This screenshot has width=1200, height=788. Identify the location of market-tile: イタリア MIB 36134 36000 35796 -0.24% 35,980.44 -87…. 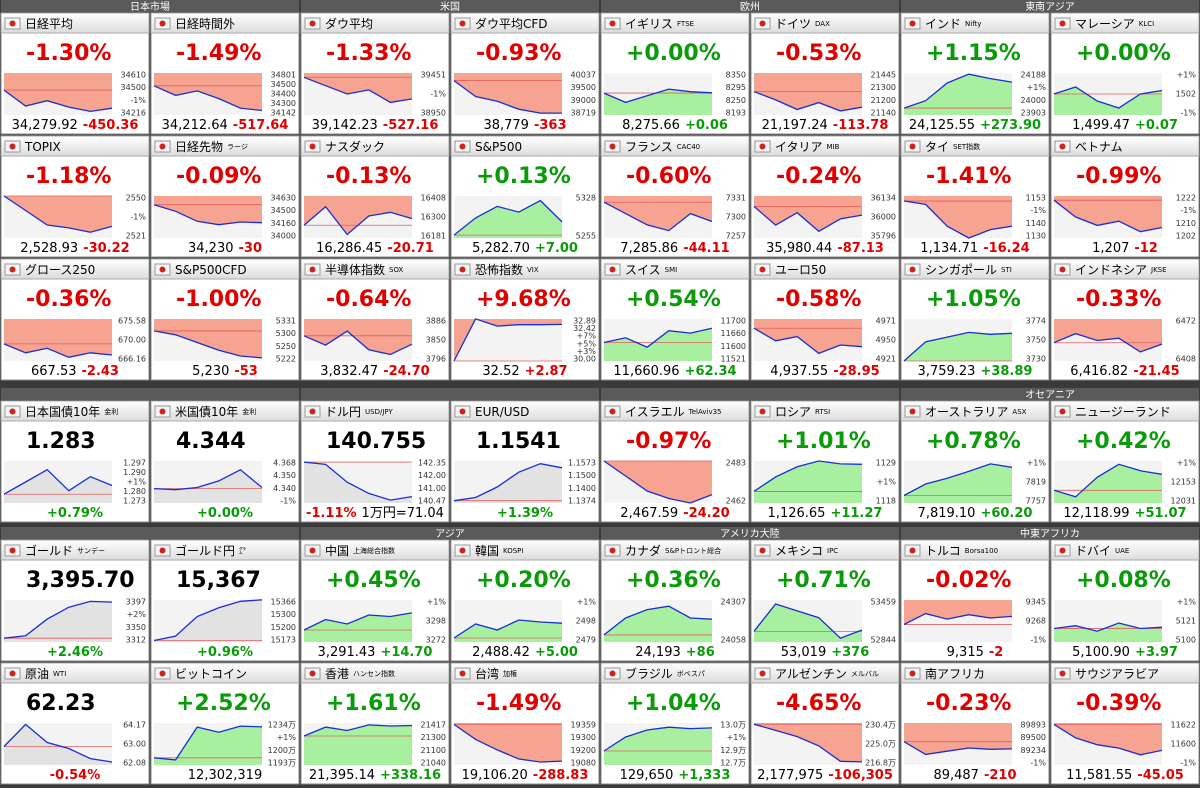
(825, 196).